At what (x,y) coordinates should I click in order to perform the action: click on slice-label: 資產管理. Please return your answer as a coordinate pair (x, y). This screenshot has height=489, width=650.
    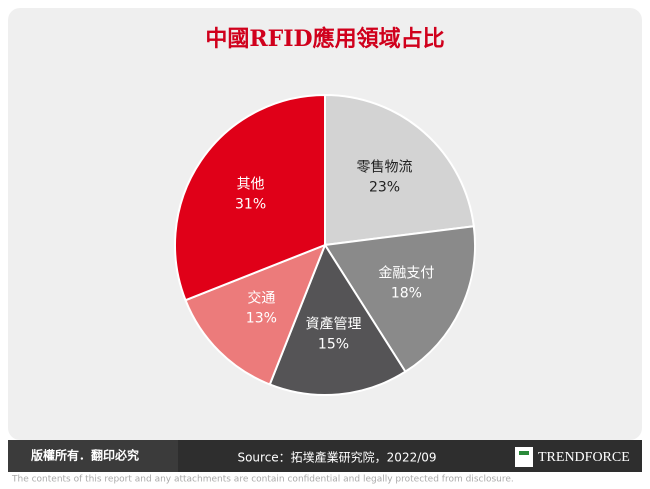
    Looking at the image, I should click on (333, 324).